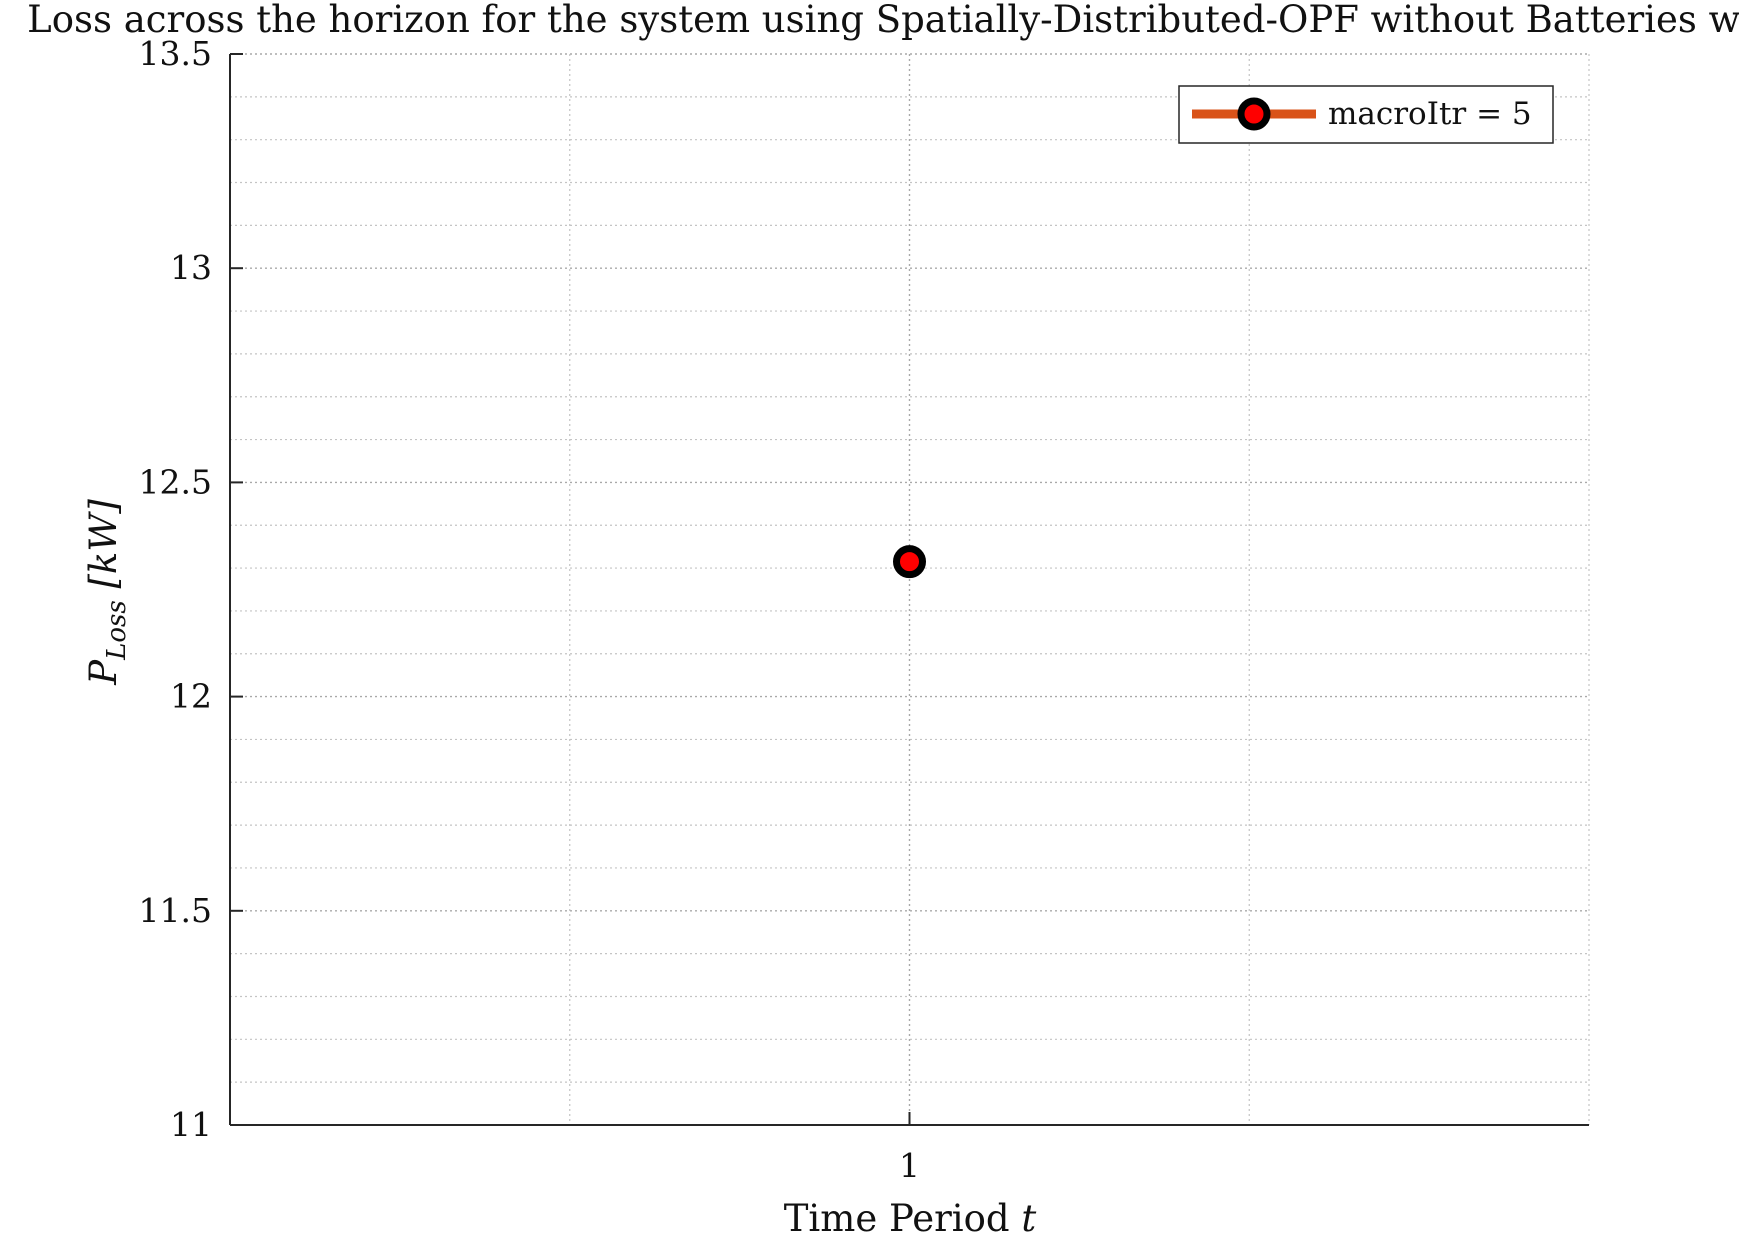  What do you see at coordinates (175, 53) in the screenshot?
I see `y-tick-label: 13.5` at bounding box center [175, 53].